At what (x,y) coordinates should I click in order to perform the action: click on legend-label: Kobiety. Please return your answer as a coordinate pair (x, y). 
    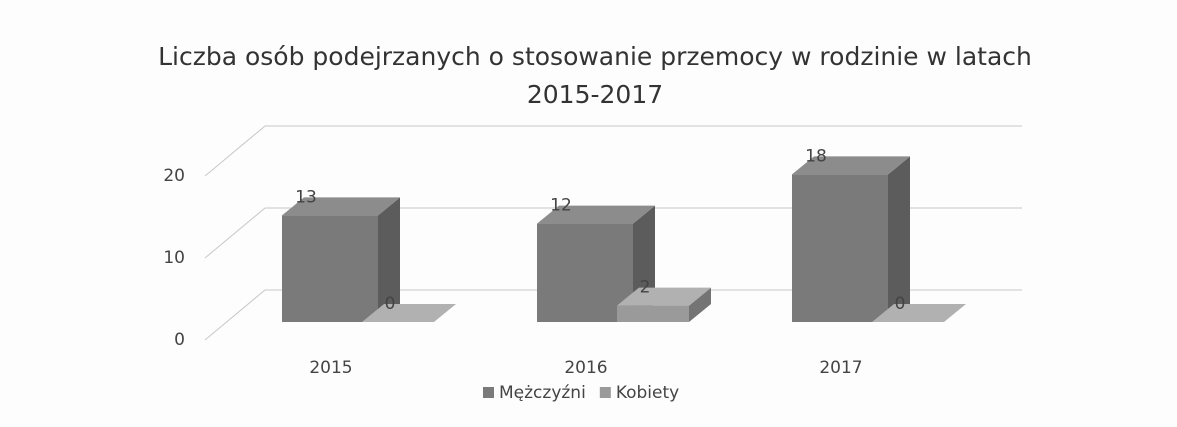
    Looking at the image, I should click on (647, 393).